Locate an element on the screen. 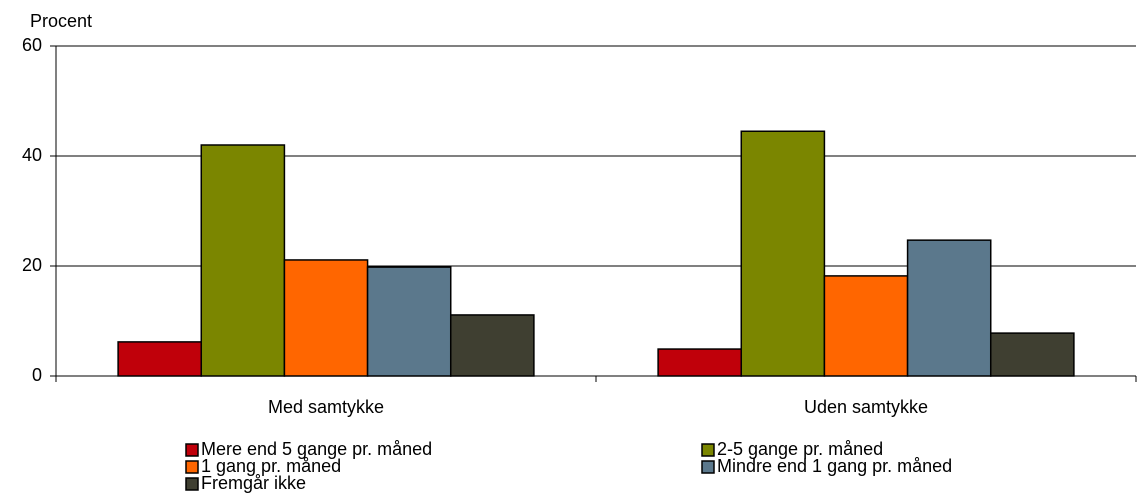 The image size is (1137, 497). y-tick-label: 20 is located at coordinates (32, 265).